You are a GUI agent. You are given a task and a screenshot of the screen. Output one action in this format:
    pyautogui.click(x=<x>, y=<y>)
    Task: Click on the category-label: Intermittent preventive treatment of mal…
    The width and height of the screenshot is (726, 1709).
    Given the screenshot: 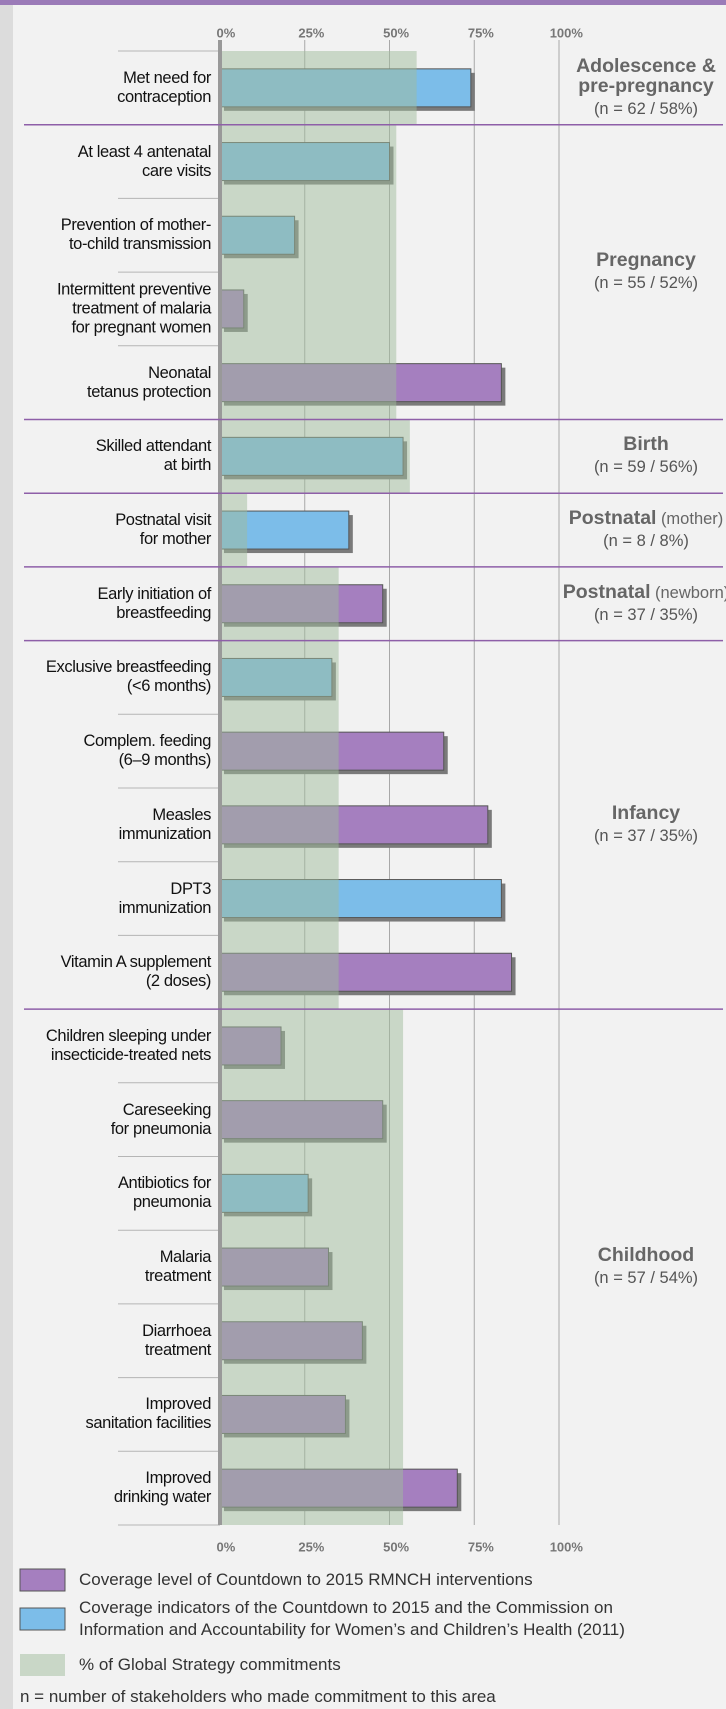 What is the action you would take?
    pyautogui.click(x=133, y=308)
    